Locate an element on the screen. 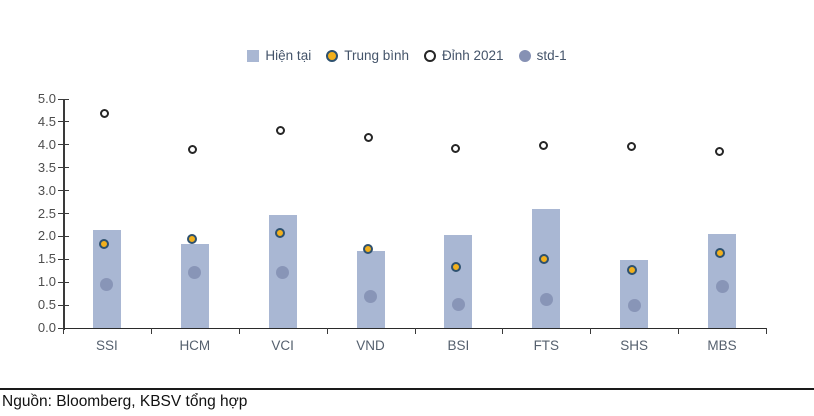 The width and height of the screenshot is (814, 416). legend-label: Đỉnh 2021 is located at coordinates (473, 56).